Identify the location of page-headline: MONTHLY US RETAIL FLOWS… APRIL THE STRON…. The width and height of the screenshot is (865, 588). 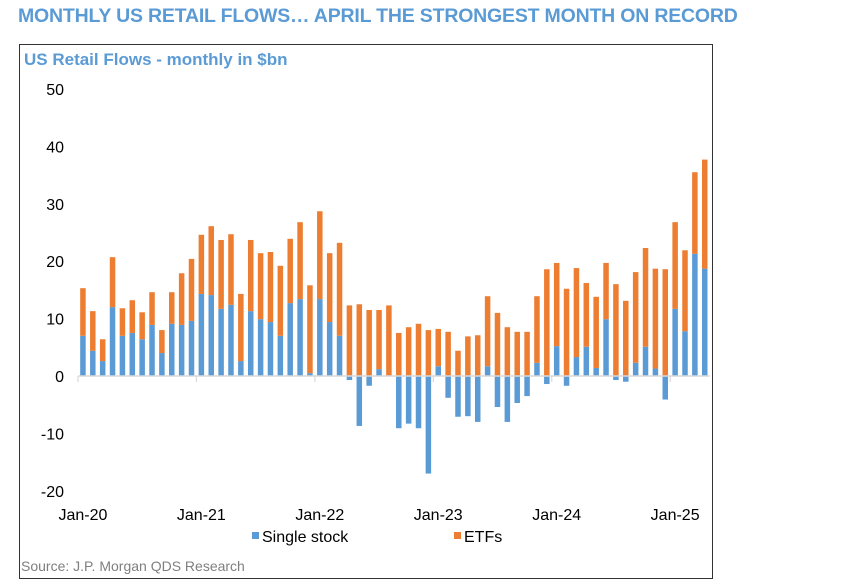
(378, 16).